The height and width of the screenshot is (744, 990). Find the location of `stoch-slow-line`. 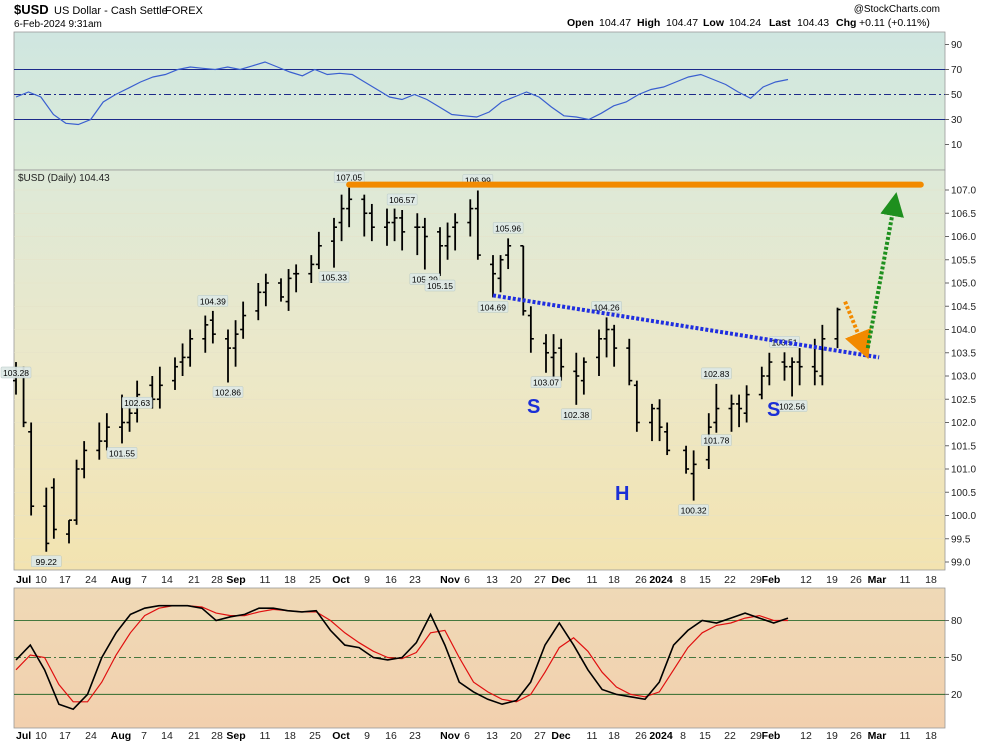

stoch-slow-line is located at coordinates (401, 654).